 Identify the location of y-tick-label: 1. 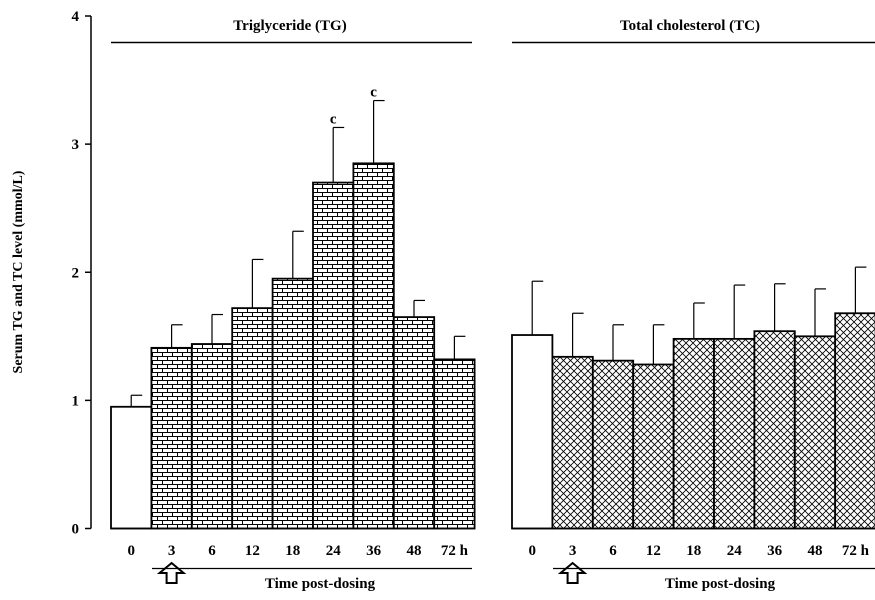
(76, 401).